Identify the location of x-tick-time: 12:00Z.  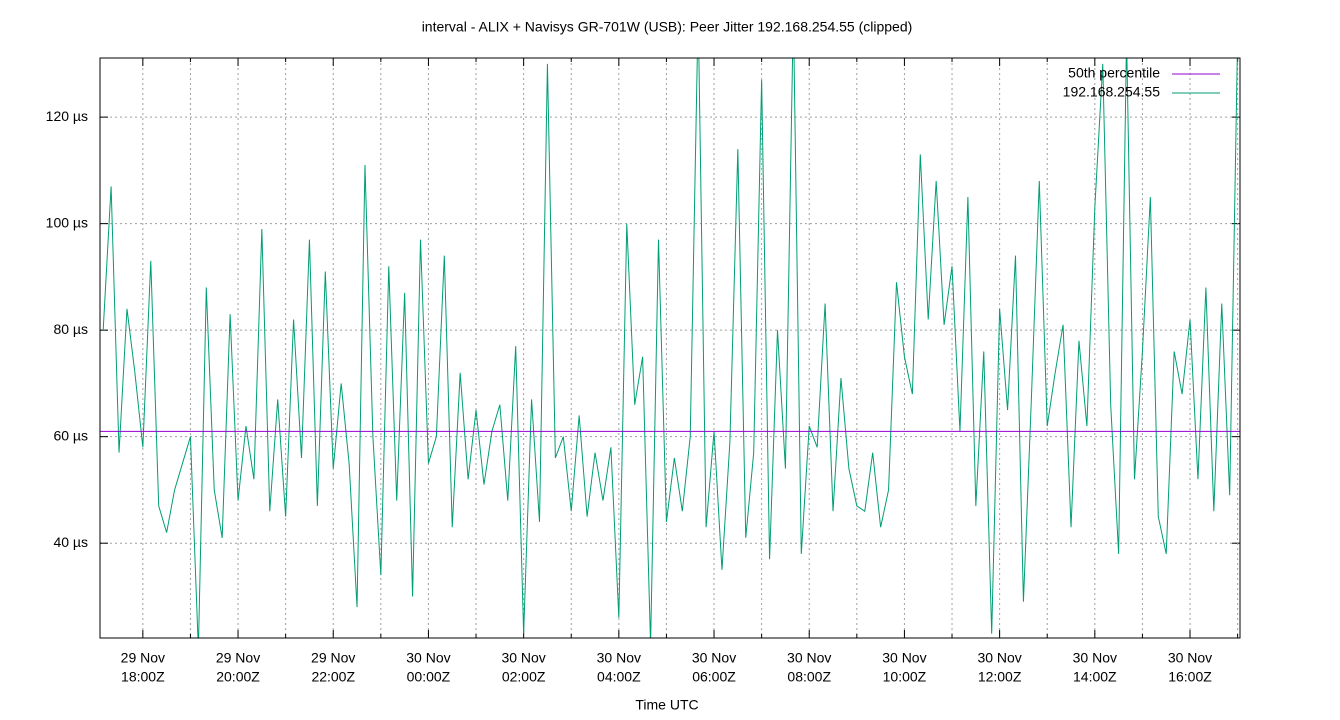
(1000, 677).